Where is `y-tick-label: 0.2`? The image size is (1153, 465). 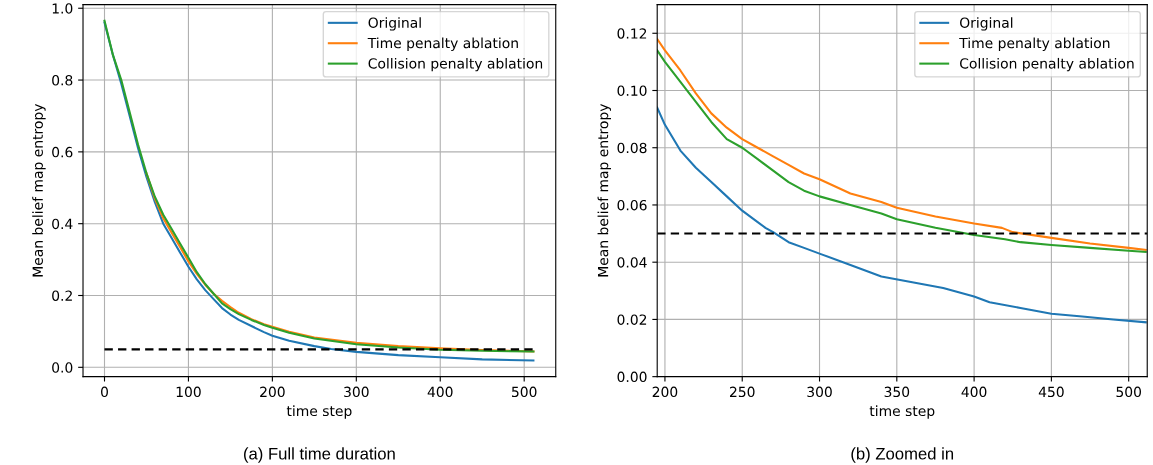
y-tick-label: 0.2 is located at coordinates (62, 295).